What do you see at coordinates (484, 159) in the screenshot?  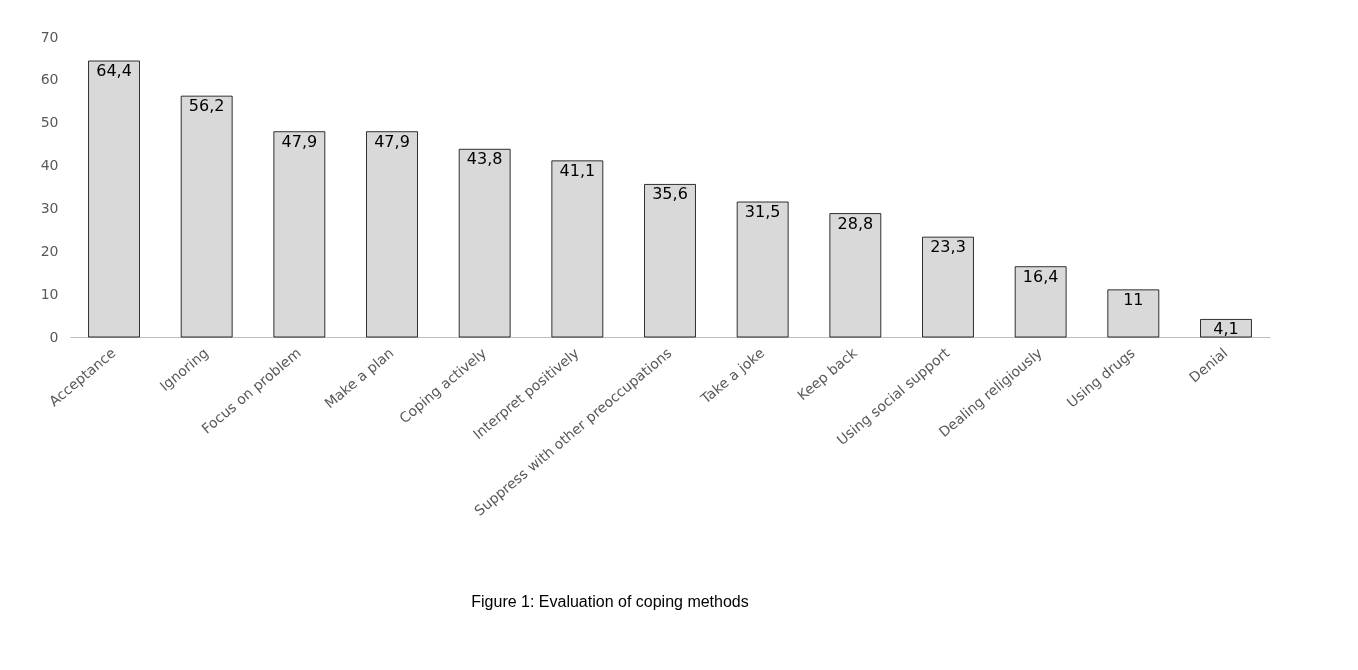 I see `data-label: 43,8` at bounding box center [484, 159].